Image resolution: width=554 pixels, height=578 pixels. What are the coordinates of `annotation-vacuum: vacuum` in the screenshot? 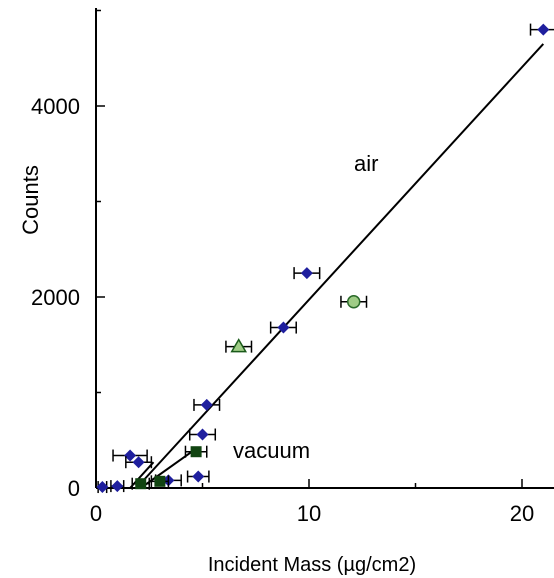 It's located at (271, 450).